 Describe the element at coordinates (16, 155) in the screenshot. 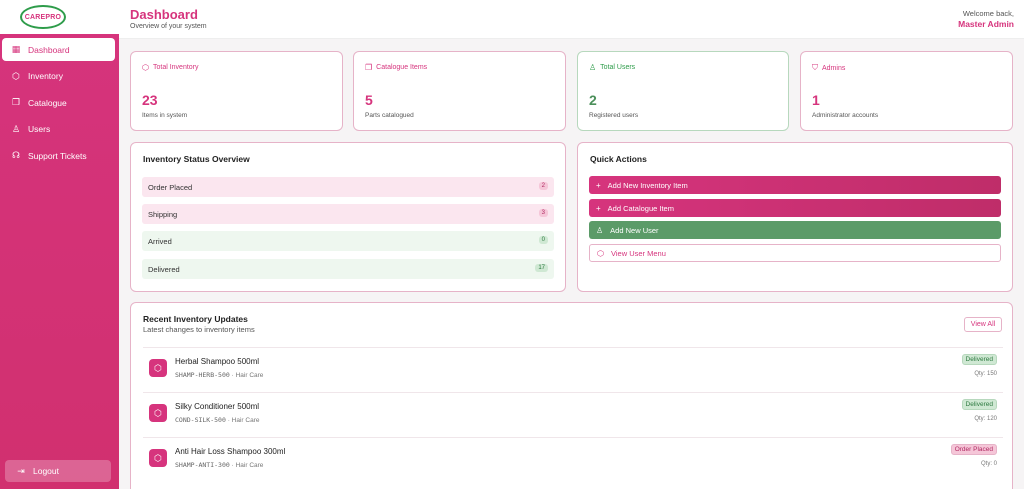

I see `headset-icon: ☊` at that location.